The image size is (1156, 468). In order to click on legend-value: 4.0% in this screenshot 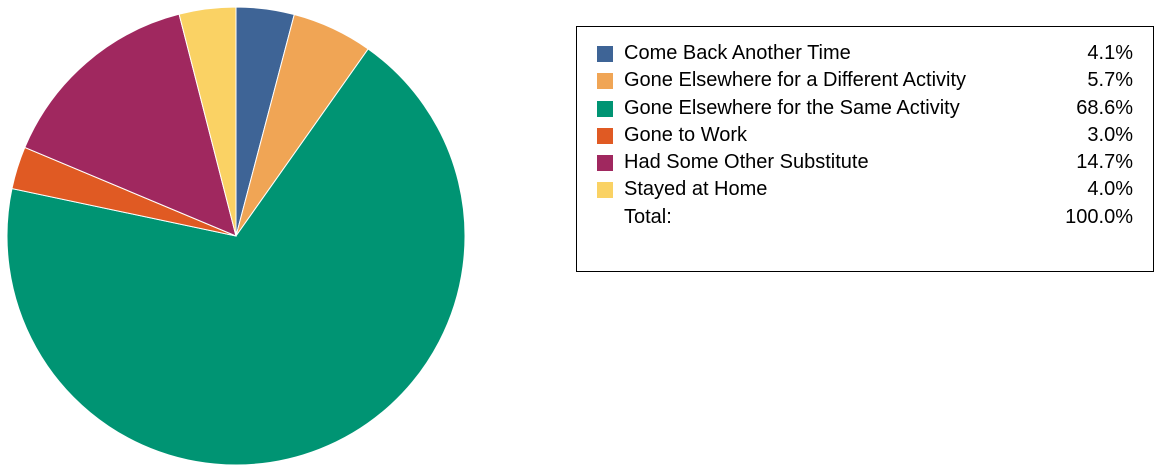, I will do `click(1110, 189)`.